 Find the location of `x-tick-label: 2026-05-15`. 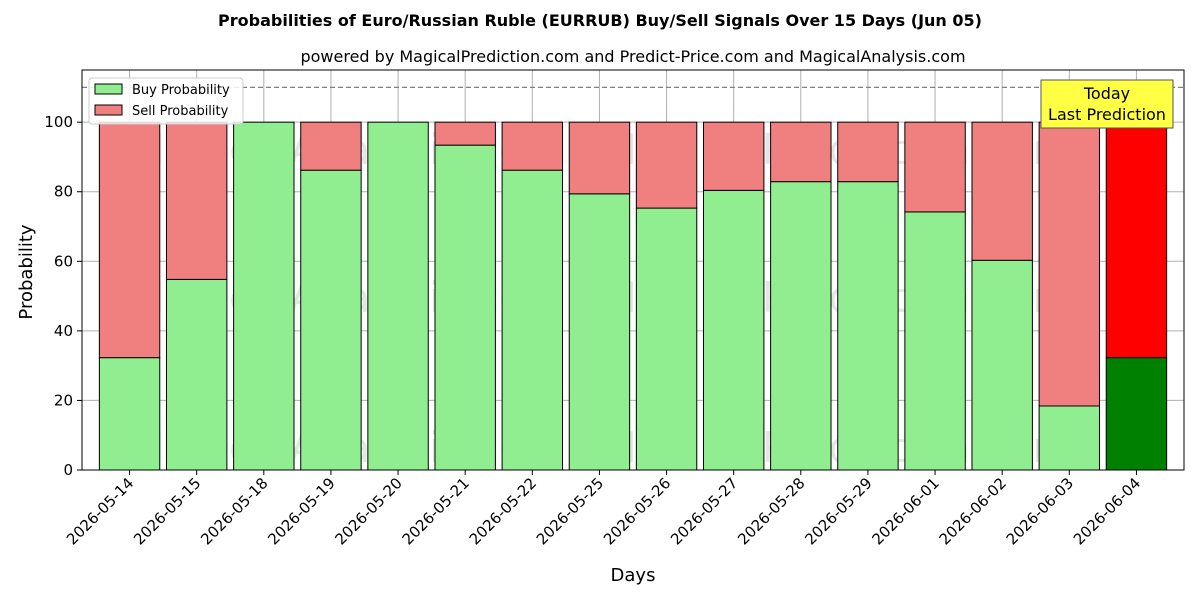

x-tick-label: 2026-05-15 is located at coordinates (167, 511).